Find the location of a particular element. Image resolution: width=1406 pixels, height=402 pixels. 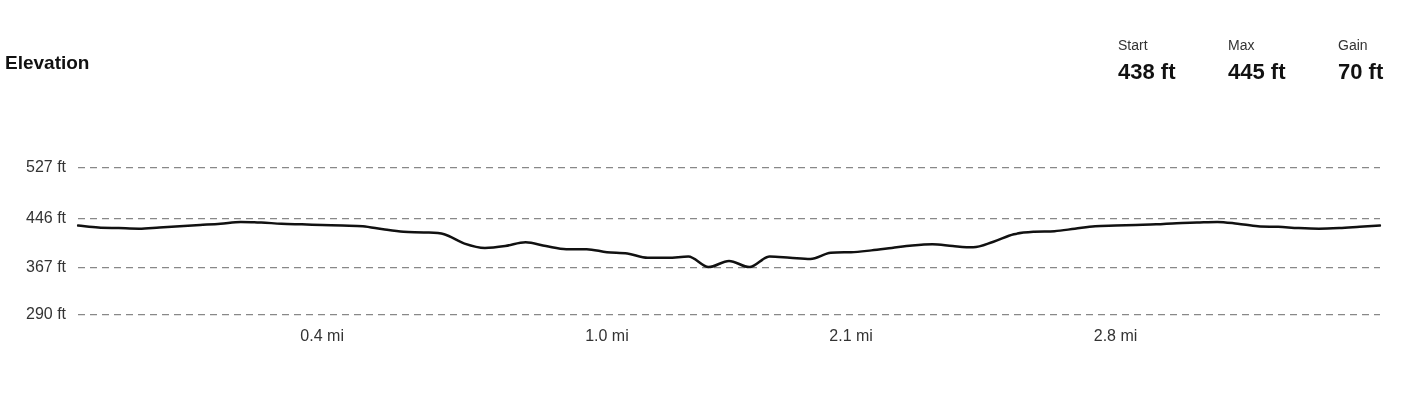

y-tick-label: 367 ft is located at coordinates (46, 266).